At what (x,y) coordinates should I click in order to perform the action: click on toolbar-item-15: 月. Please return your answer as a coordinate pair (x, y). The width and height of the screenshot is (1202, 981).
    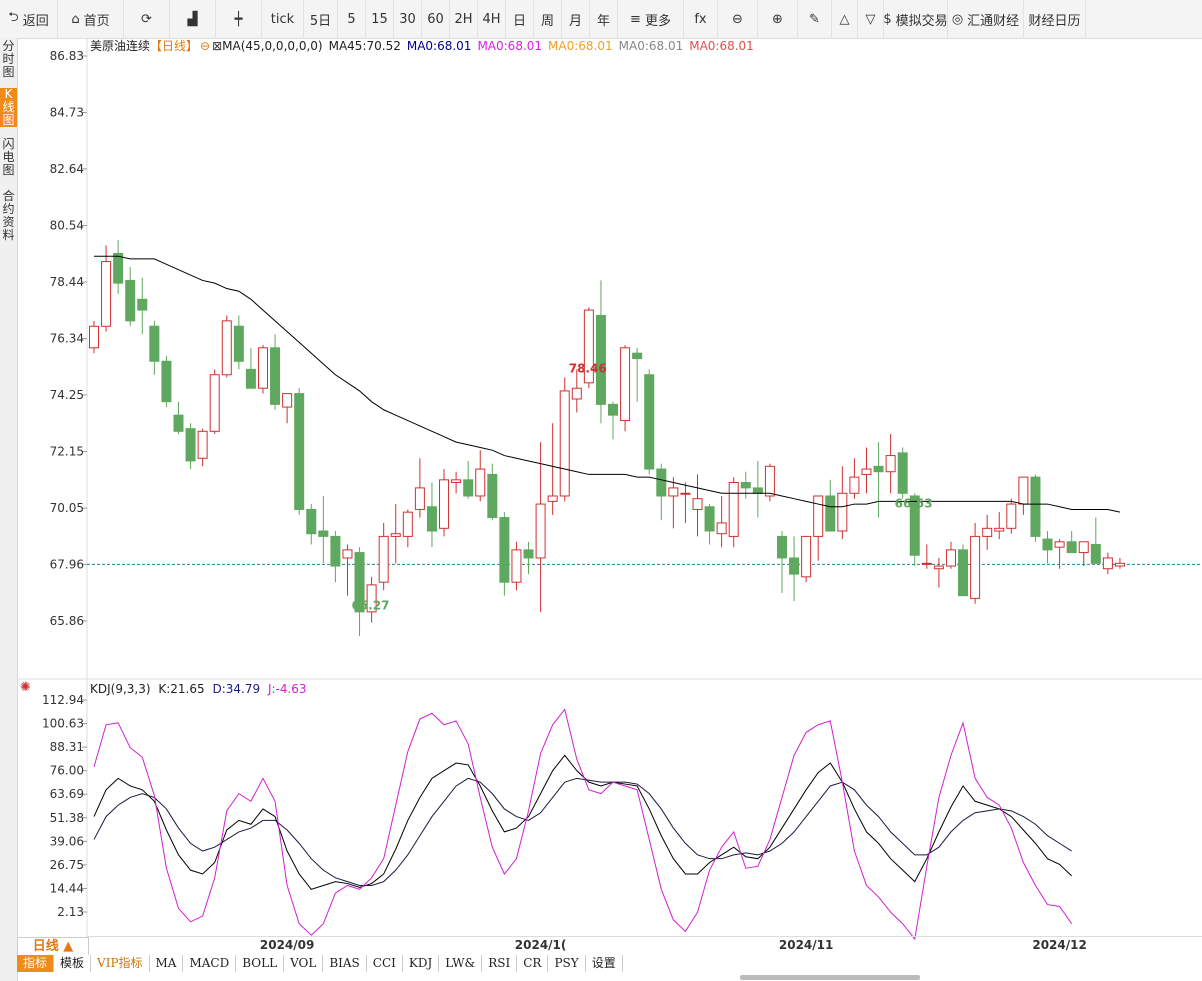
    Looking at the image, I should click on (576, 19).